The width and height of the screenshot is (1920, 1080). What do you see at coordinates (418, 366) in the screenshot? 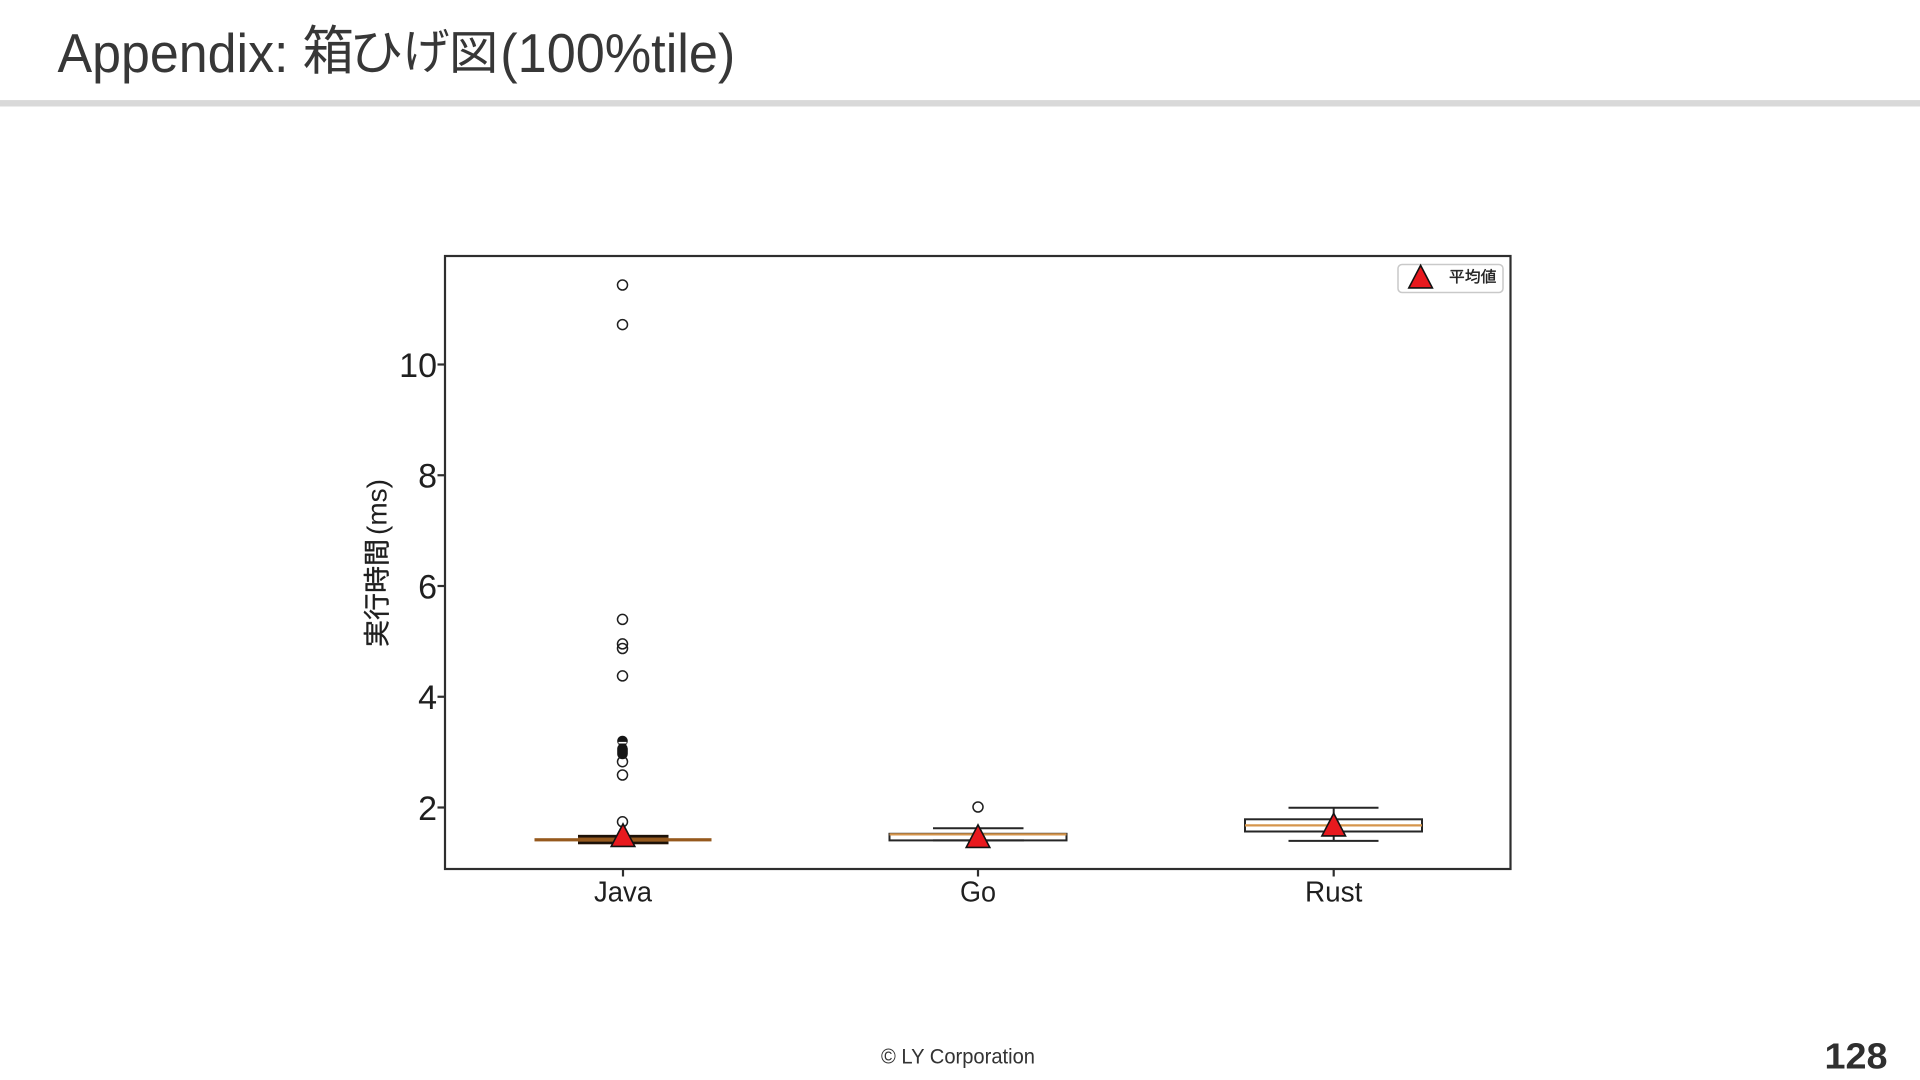
I see `svg-text: 10` at bounding box center [418, 366].